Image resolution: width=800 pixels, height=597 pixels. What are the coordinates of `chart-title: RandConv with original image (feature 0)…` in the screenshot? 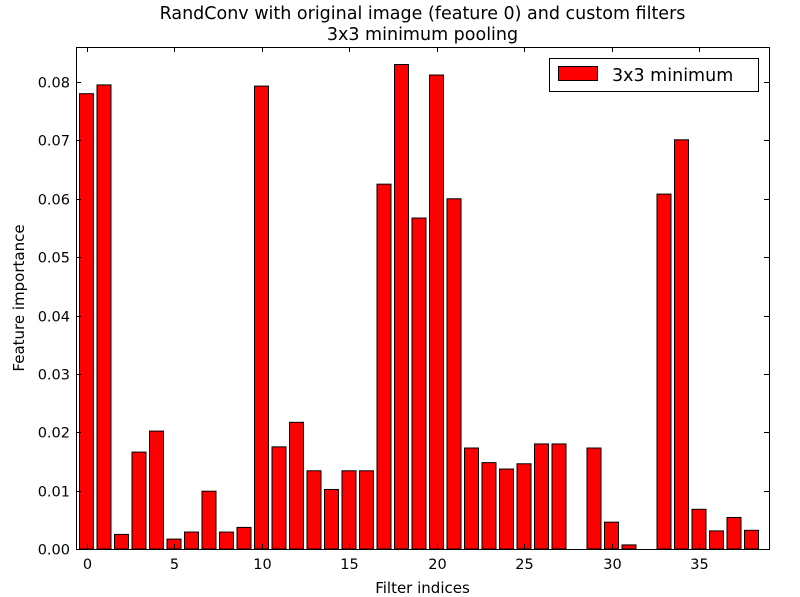 It's located at (423, 14).